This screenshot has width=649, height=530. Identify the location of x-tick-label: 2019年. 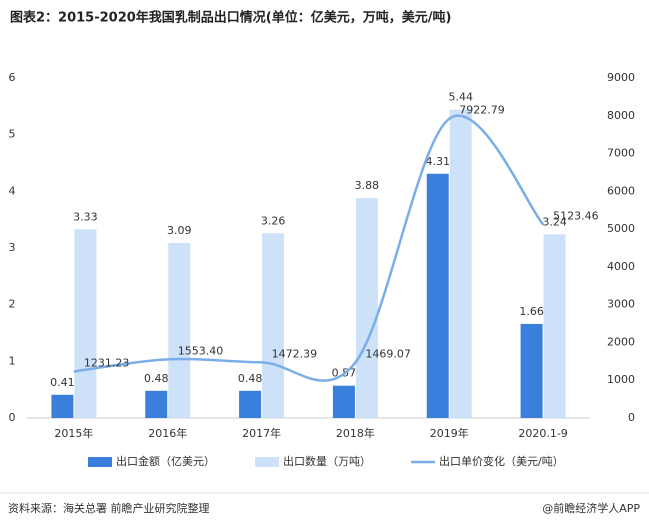
(449, 433).